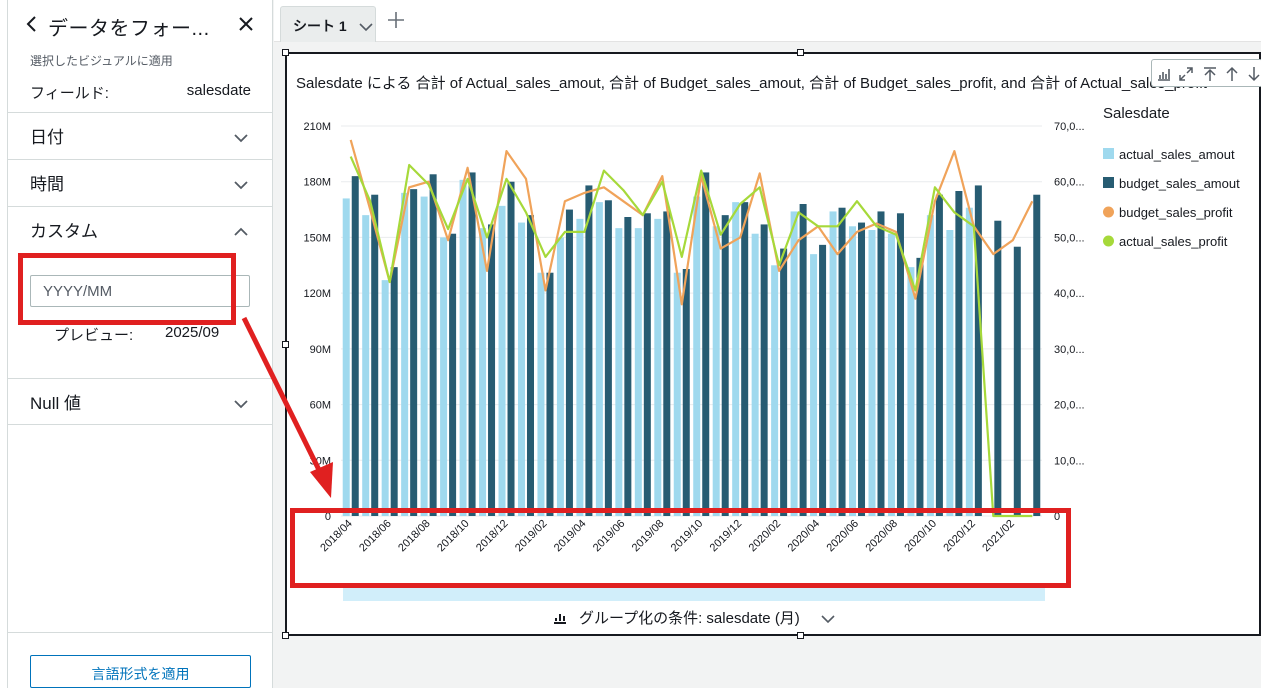 The image size is (1261, 688). I want to click on group-by-icon, so click(560, 619).